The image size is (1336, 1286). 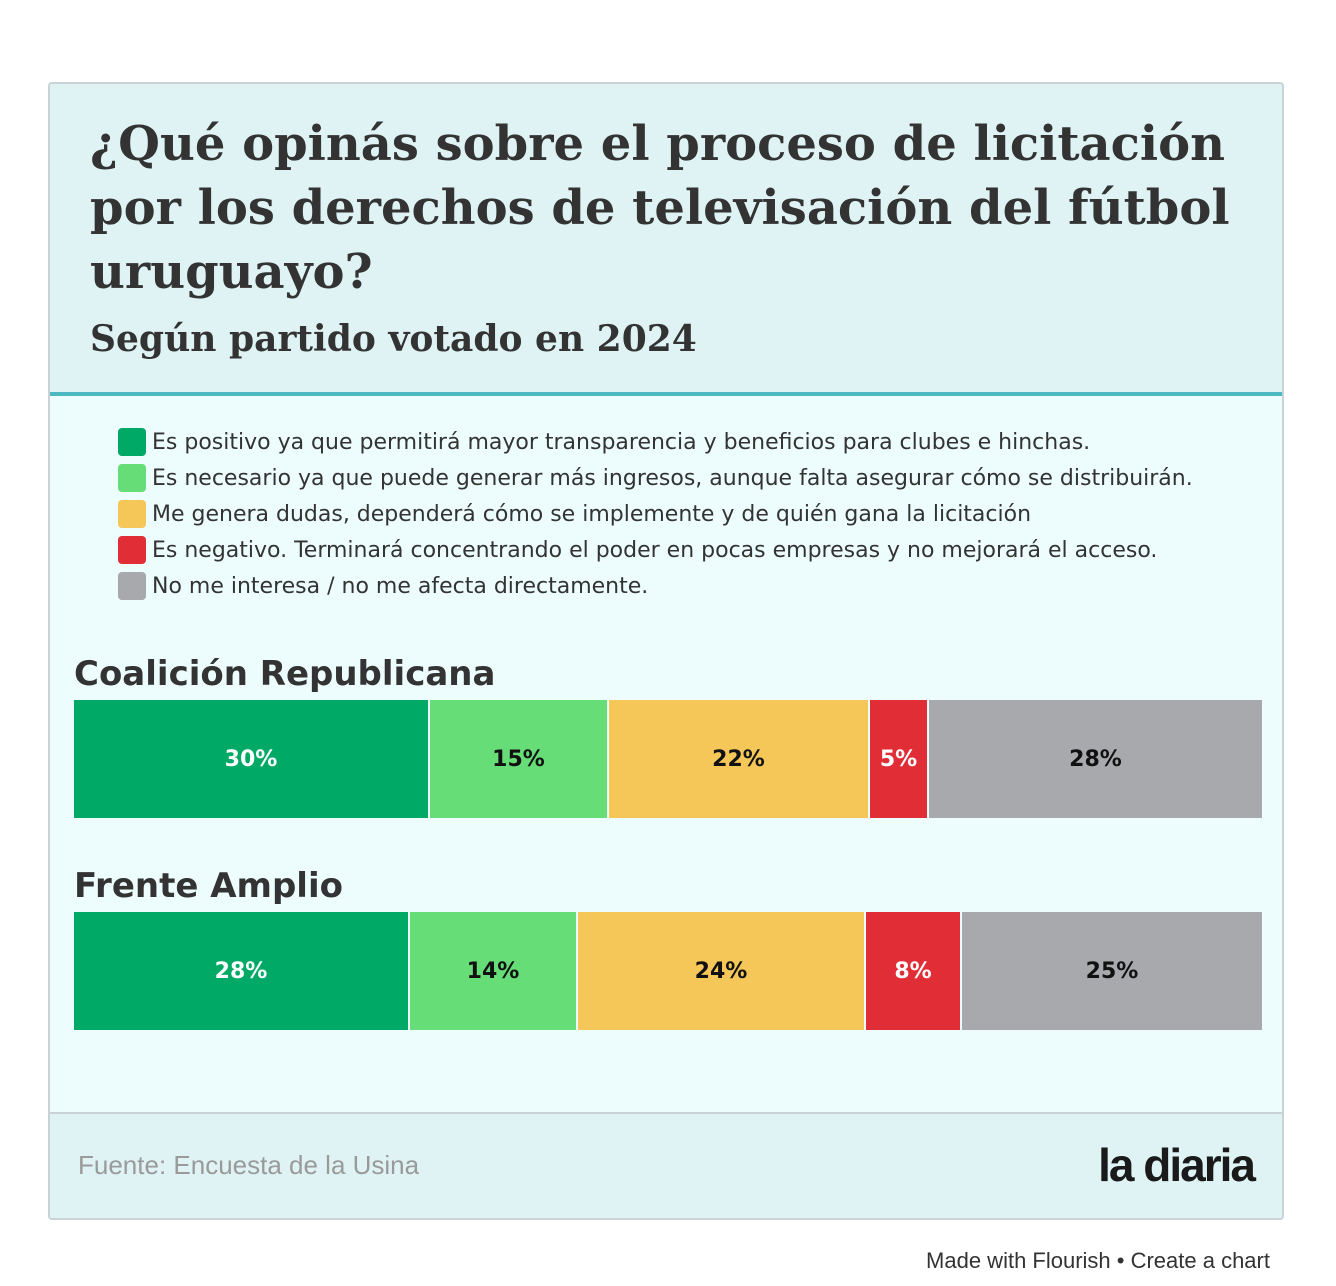 What do you see at coordinates (208, 886) in the screenshot?
I see `group-label-frente-amplio: Frente Amplio` at bounding box center [208, 886].